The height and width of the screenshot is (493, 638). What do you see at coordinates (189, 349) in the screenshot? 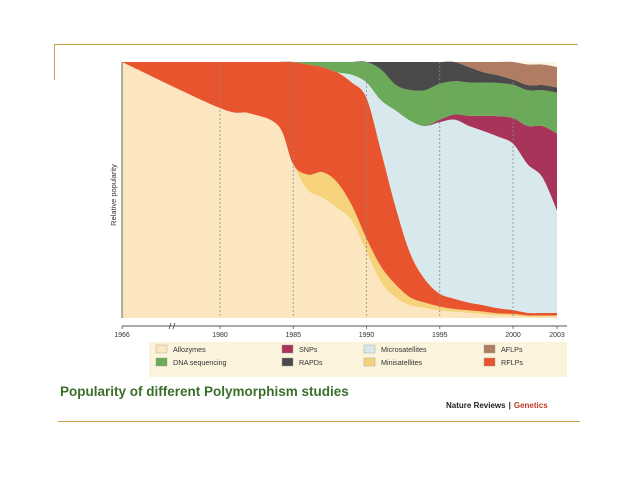
I see `legend-label-allozymes: Allozymes` at bounding box center [189, 349].